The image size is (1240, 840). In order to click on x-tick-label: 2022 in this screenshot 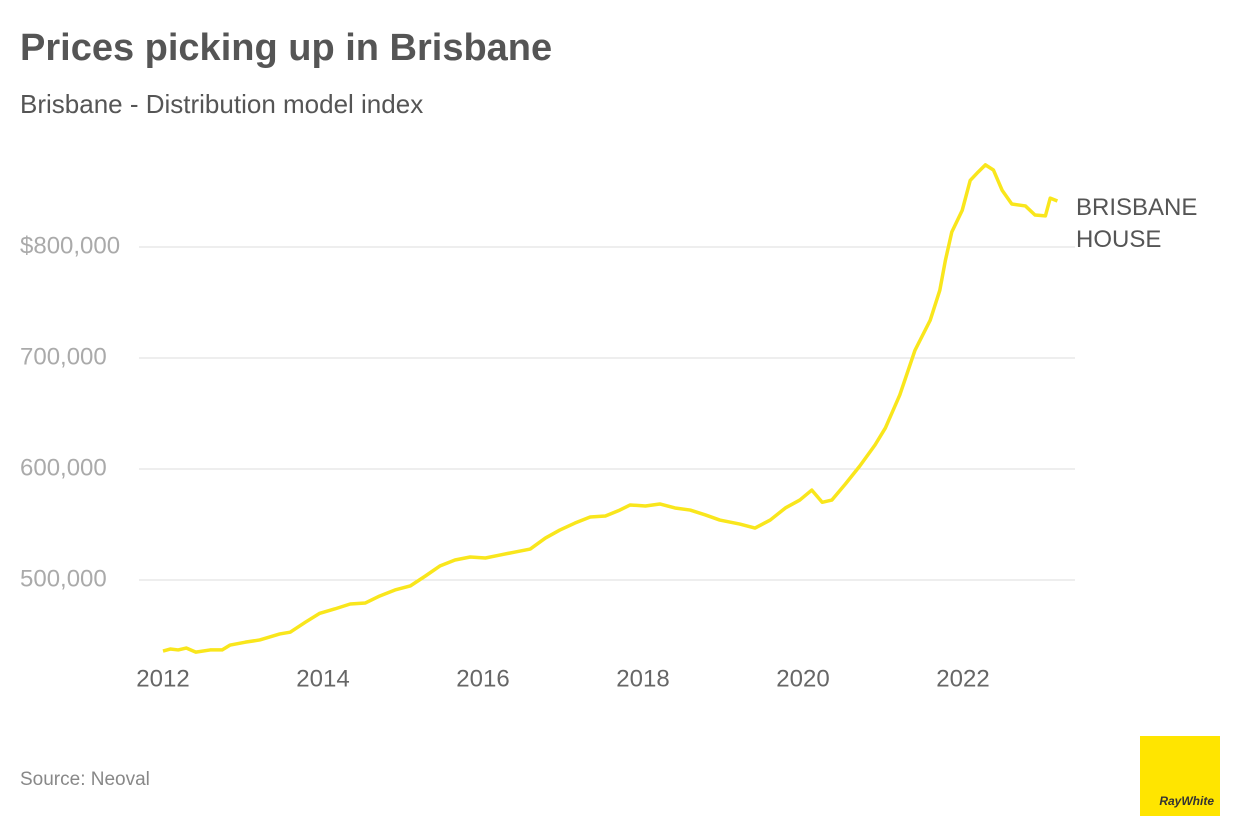, I will do `click(962, 678)`.